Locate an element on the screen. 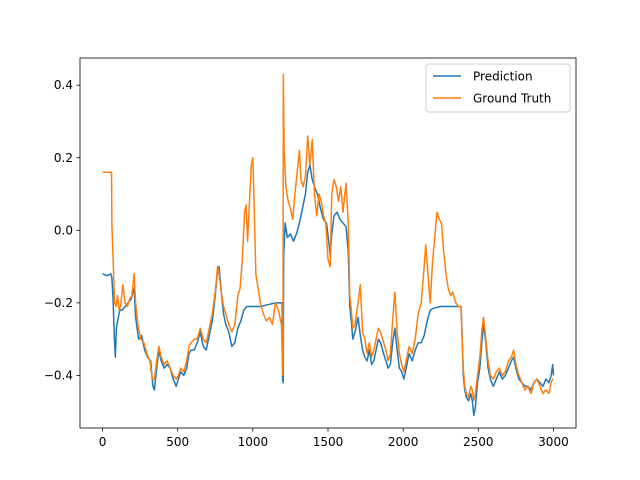  x-tick-label: 0 is located at coordinates (103, 442).